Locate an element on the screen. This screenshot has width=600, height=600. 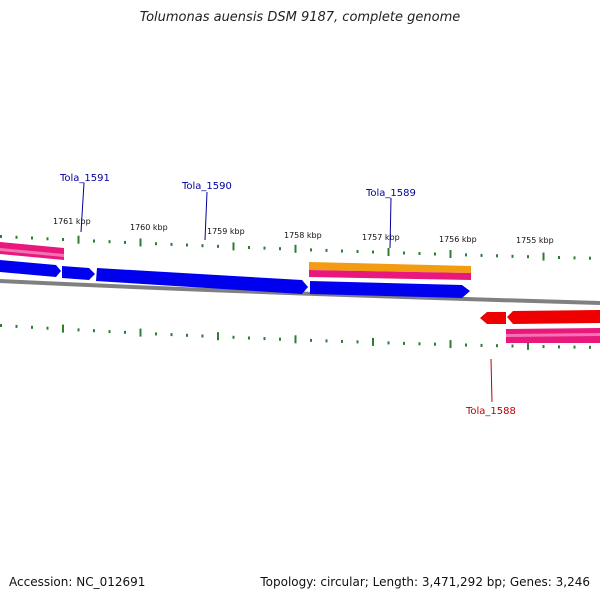
cds-arrow-reverse-right is located at coordinates (553, 317).